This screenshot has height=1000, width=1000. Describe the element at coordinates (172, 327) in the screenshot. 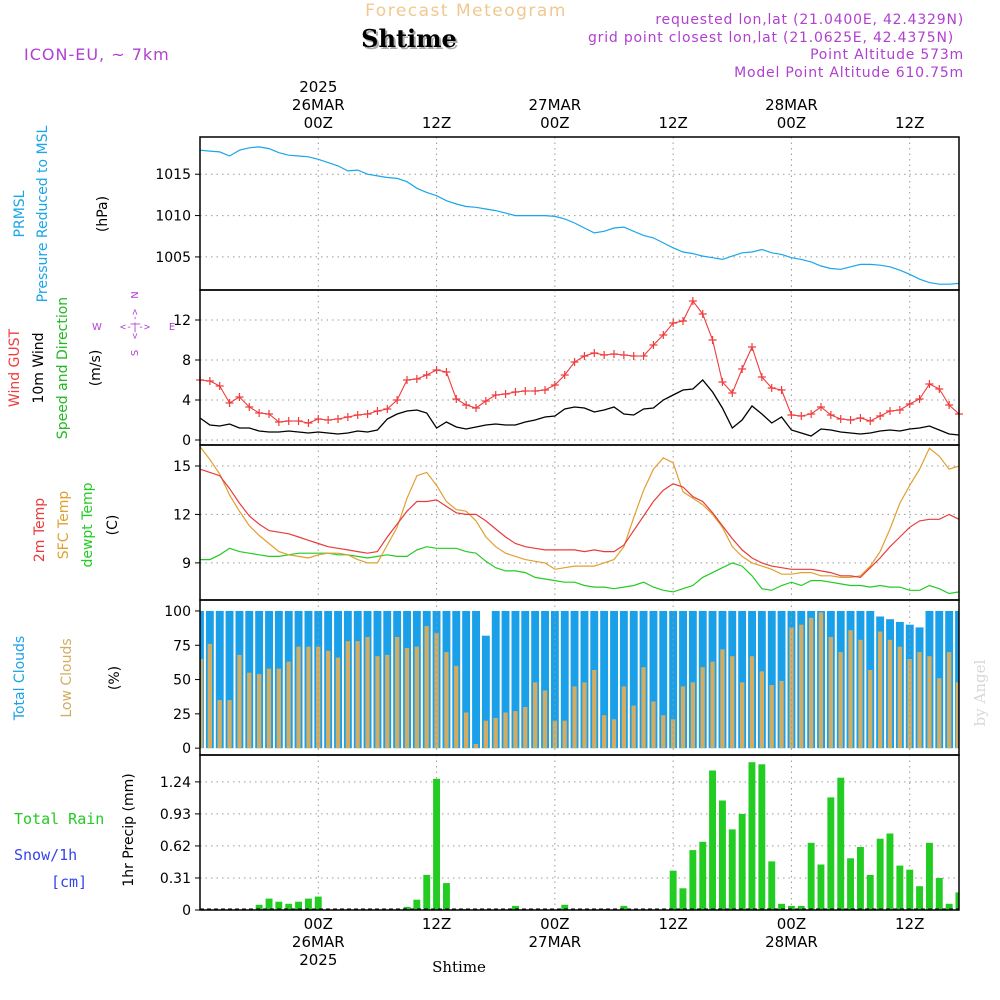

I see `compass-east: E` at that location.